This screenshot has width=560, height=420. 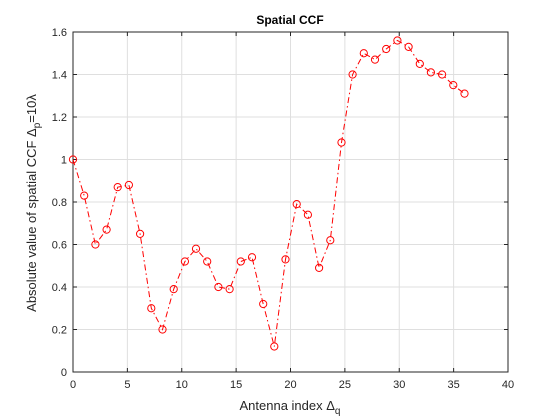 What do you see at coordinates (59, 76) in the screenshot?
I see `y-tick-label: 1.4` at bounding box center [59, 76].